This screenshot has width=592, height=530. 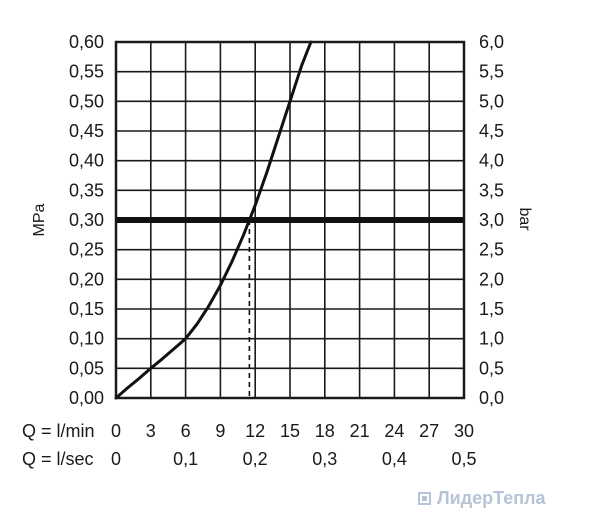 I want to click on x-primary-tick-label: 18, so click(x=325, y=431).